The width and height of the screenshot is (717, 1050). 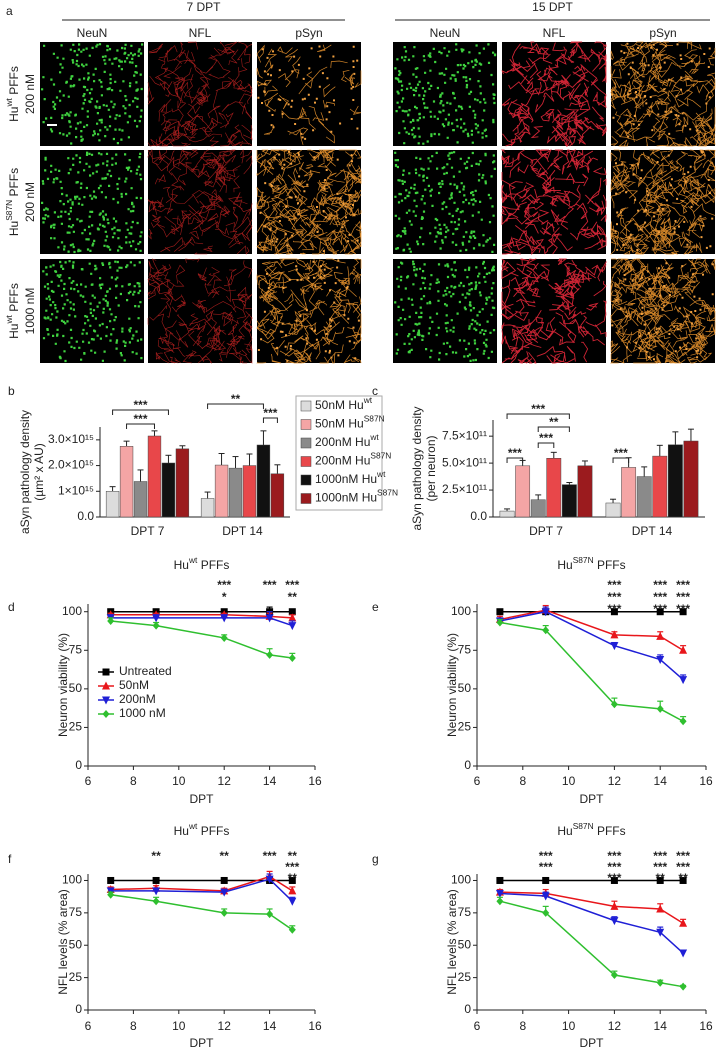 I want to click on condition-label: HuS87N PFFs, so click(x=12, y=202).